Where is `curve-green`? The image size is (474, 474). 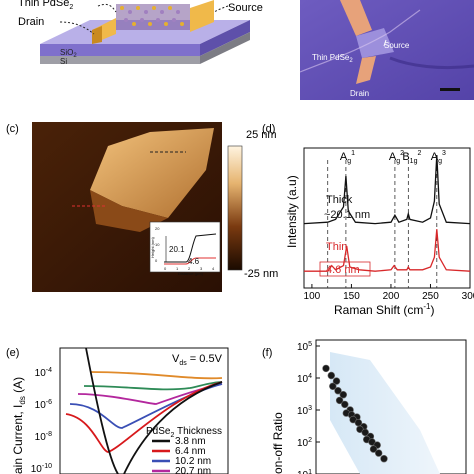 curve-green is located at coordinates (153, 386).